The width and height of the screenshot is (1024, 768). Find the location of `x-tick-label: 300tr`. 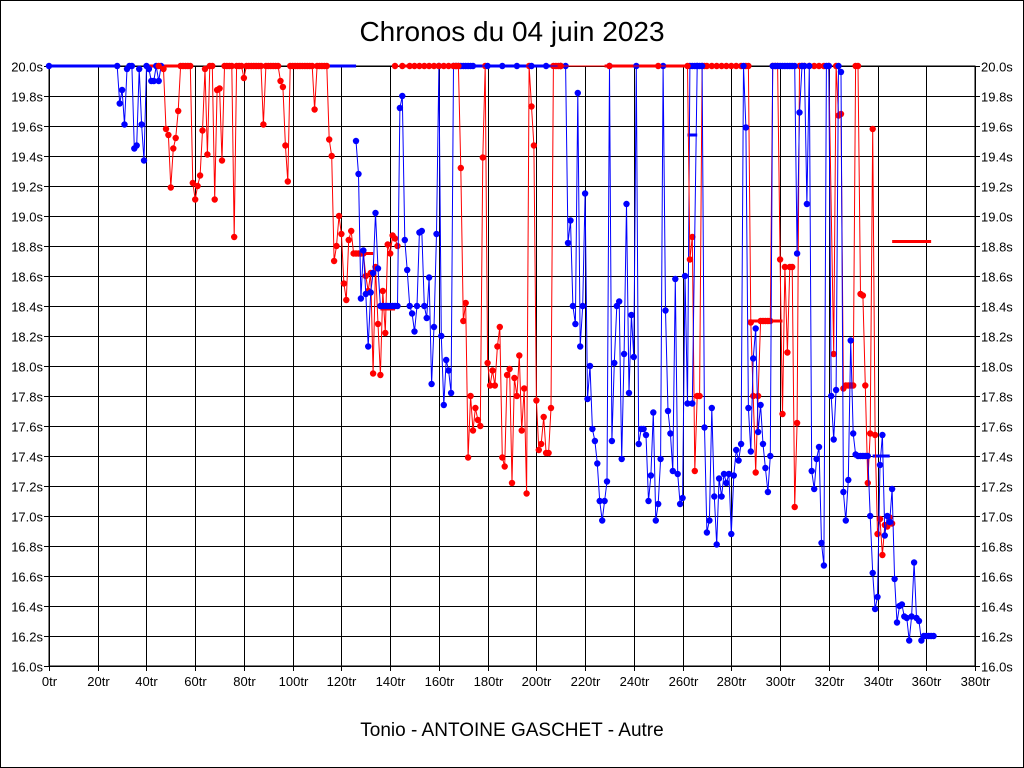

x-tick-label: 300tr is located at coordinates (781, 681).